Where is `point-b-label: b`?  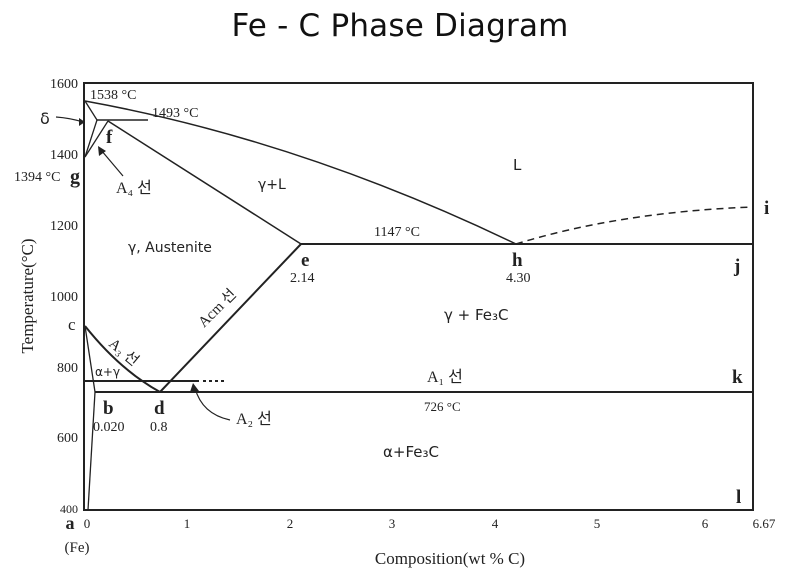
point-b-label: b is located at coordinates (108, 408).